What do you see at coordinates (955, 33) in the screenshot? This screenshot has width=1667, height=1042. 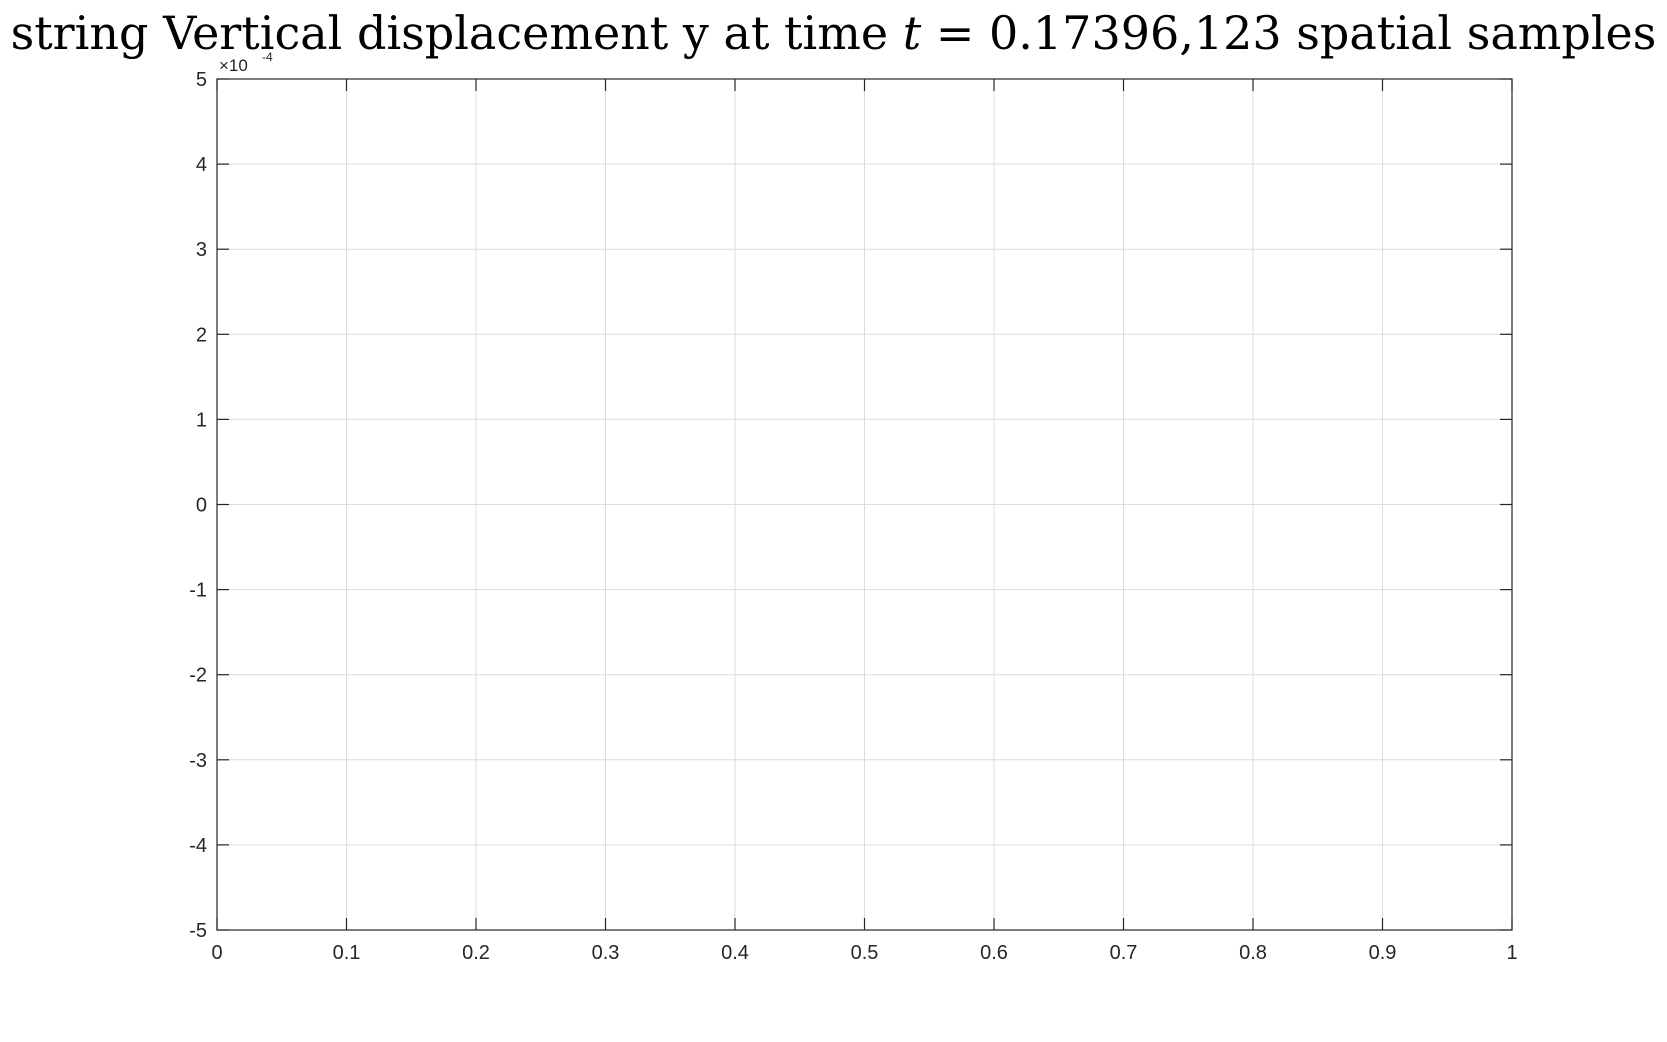 I see `title-equals: =` at bounding box center [955, 33].